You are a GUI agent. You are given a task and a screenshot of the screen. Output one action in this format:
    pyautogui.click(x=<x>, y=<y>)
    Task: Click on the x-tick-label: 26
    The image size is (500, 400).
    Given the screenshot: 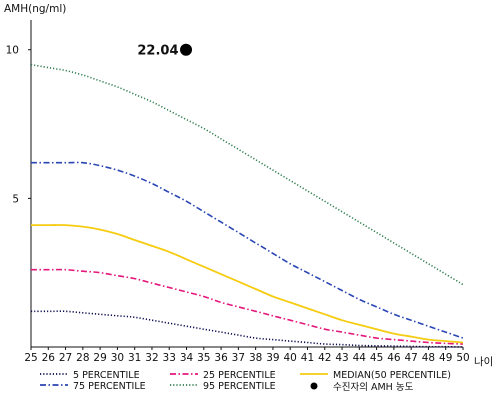 What is the action you would take?
    pyautogui.click(x=49, y=358)
    